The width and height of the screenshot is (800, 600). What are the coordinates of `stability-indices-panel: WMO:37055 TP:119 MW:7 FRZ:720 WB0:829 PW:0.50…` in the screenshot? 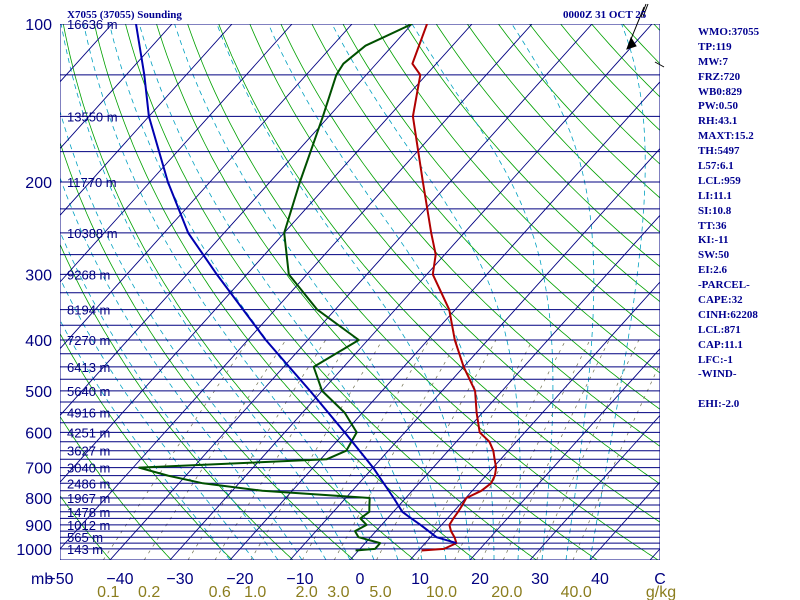 It's located at (748, 218).